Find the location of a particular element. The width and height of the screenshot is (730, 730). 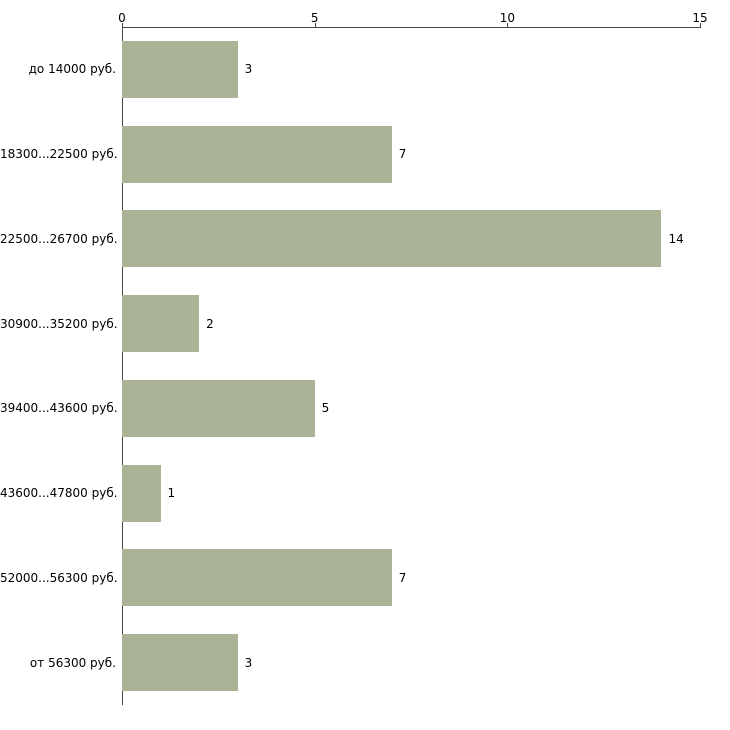

bar-track: 1 is located at coordinates (411, 493).